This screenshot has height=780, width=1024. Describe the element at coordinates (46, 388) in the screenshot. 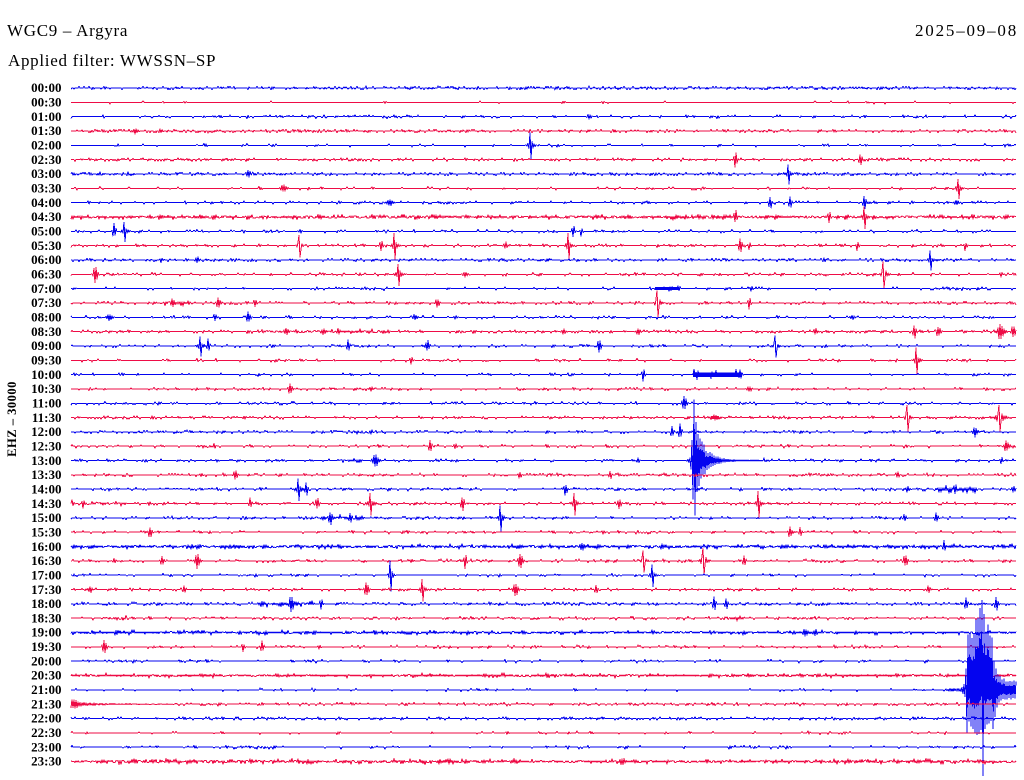

I see `svg-text: 10:30` at that location.